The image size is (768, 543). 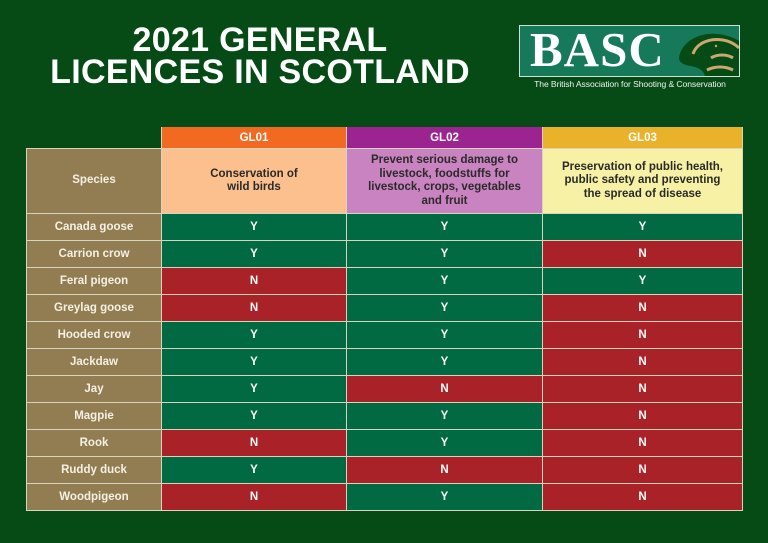 I want to click on species-name: Carrion crow, so click(x=94, y=254).